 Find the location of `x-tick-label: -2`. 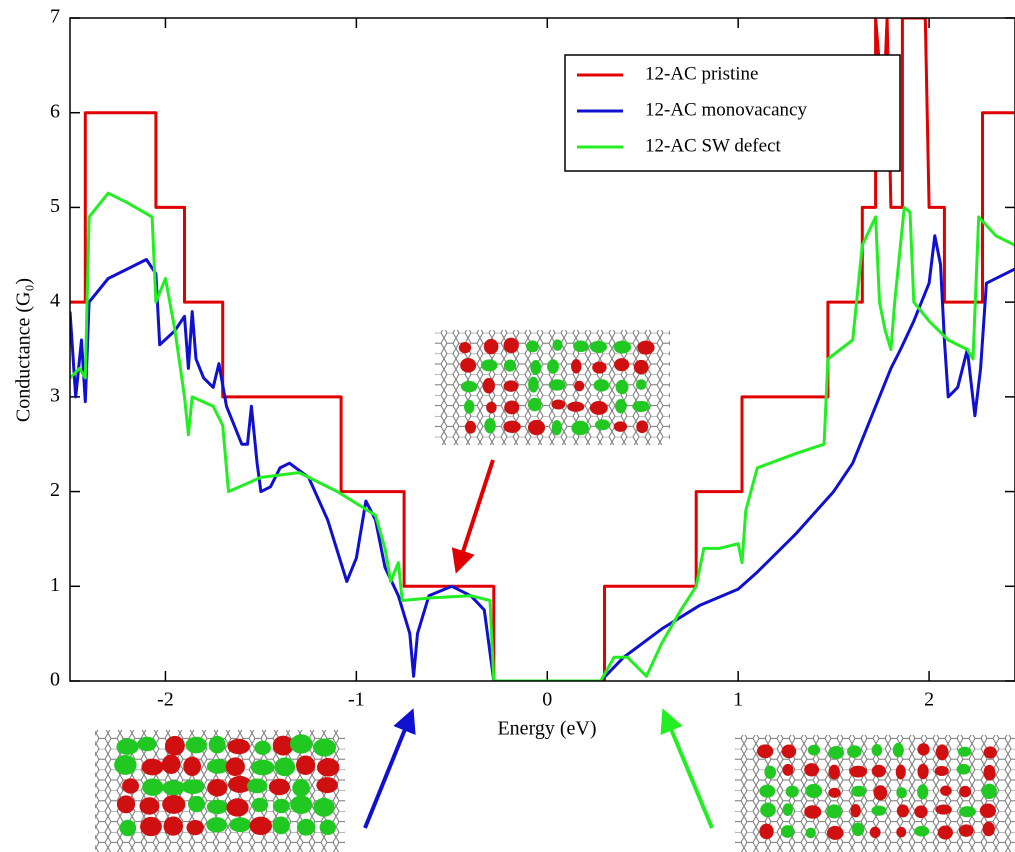

x-tick-label: -2 is located at coordinates (165, 700).